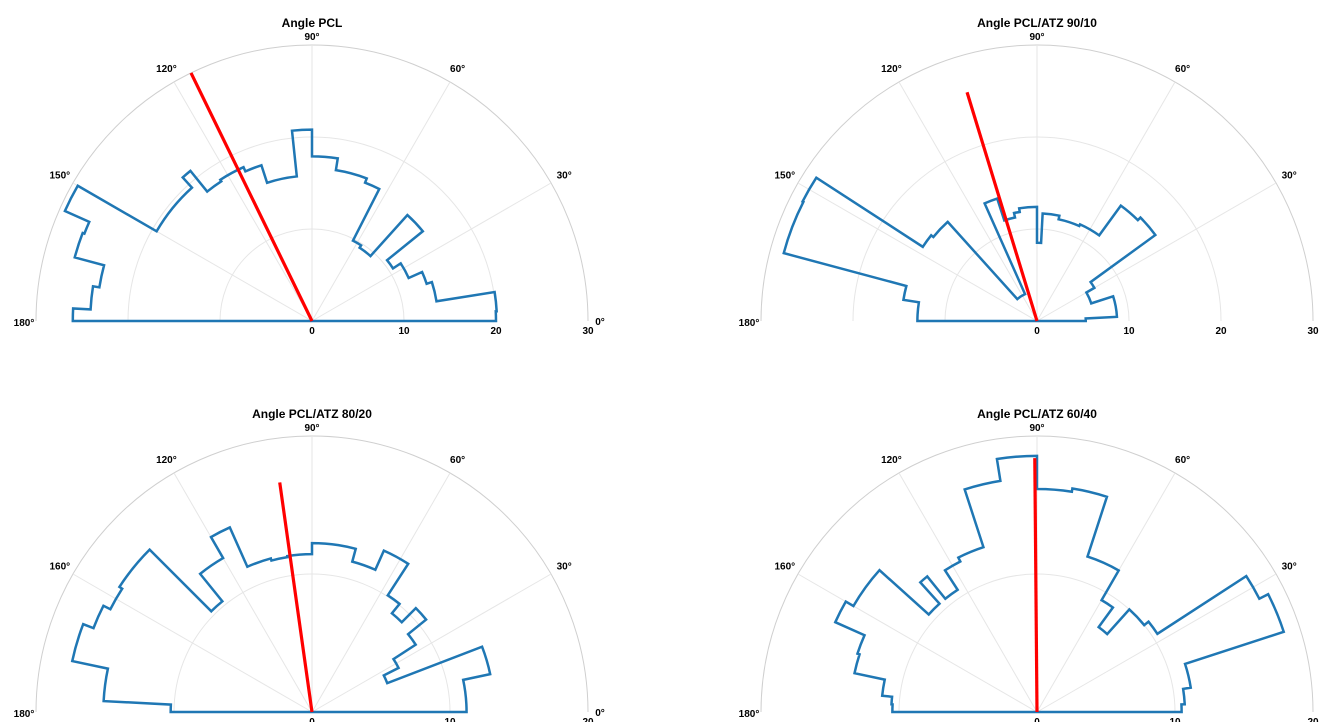 This screenshot has width=1320, height=722. Describe the element at coordinates (1037, 23) in the screenshot. I see `chart-title: Angle PCL/ATZ 90/10` at that location.